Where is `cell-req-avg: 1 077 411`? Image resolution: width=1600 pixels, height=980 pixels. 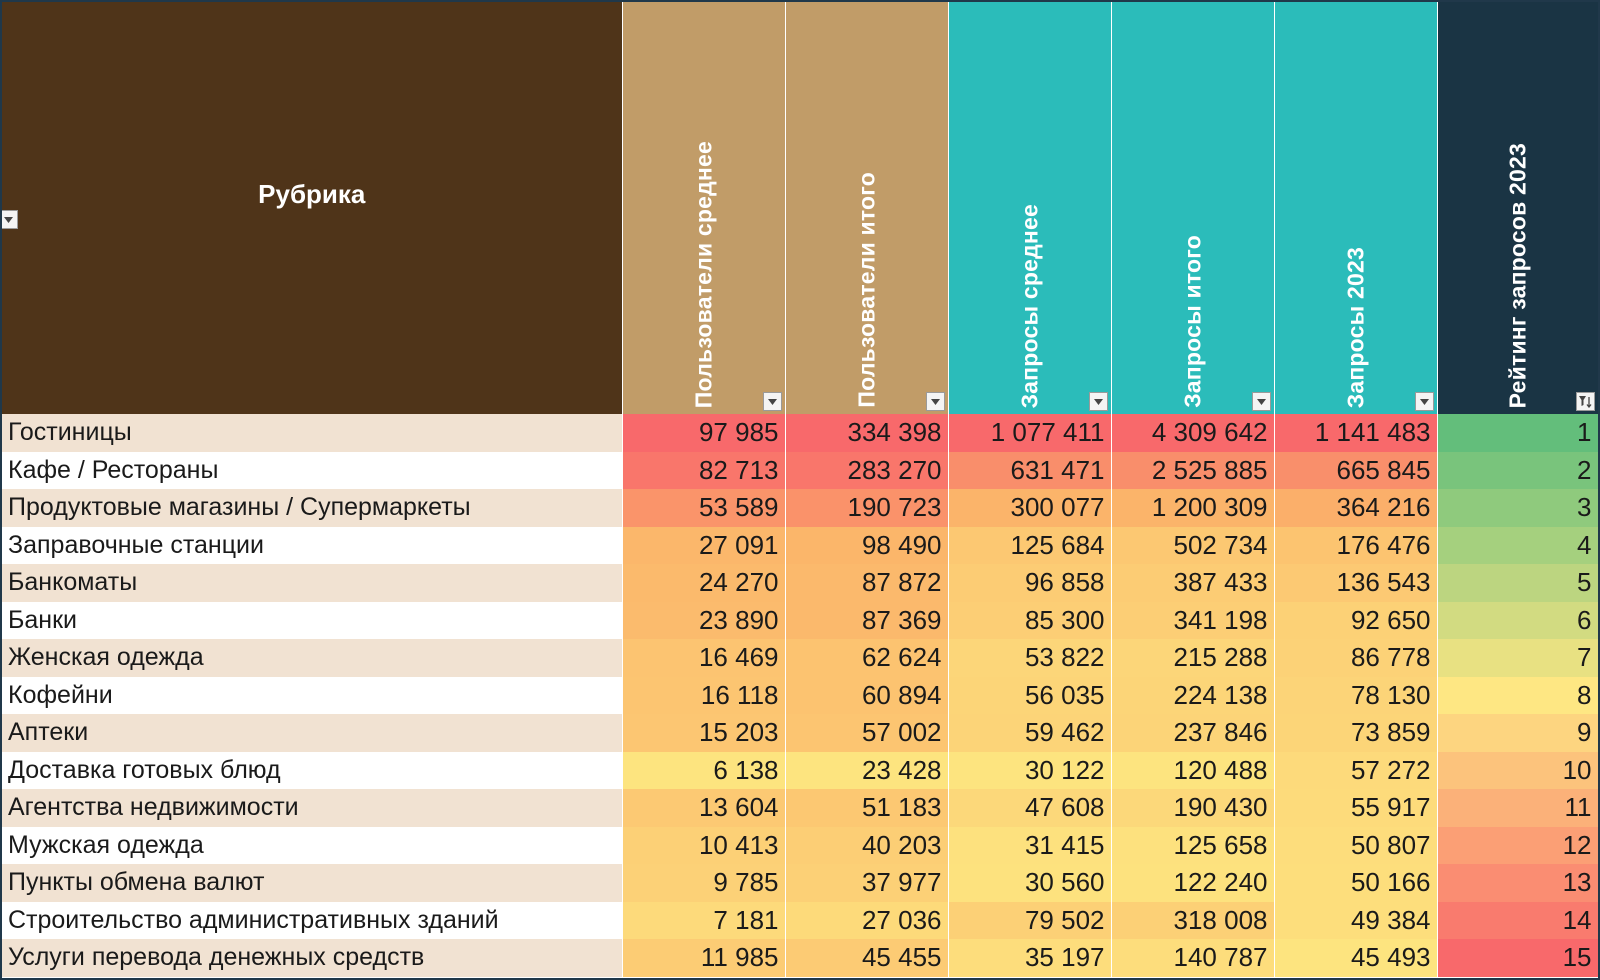
cell-req-avg: 1 077 411 is located at coordinates (1030, 433).